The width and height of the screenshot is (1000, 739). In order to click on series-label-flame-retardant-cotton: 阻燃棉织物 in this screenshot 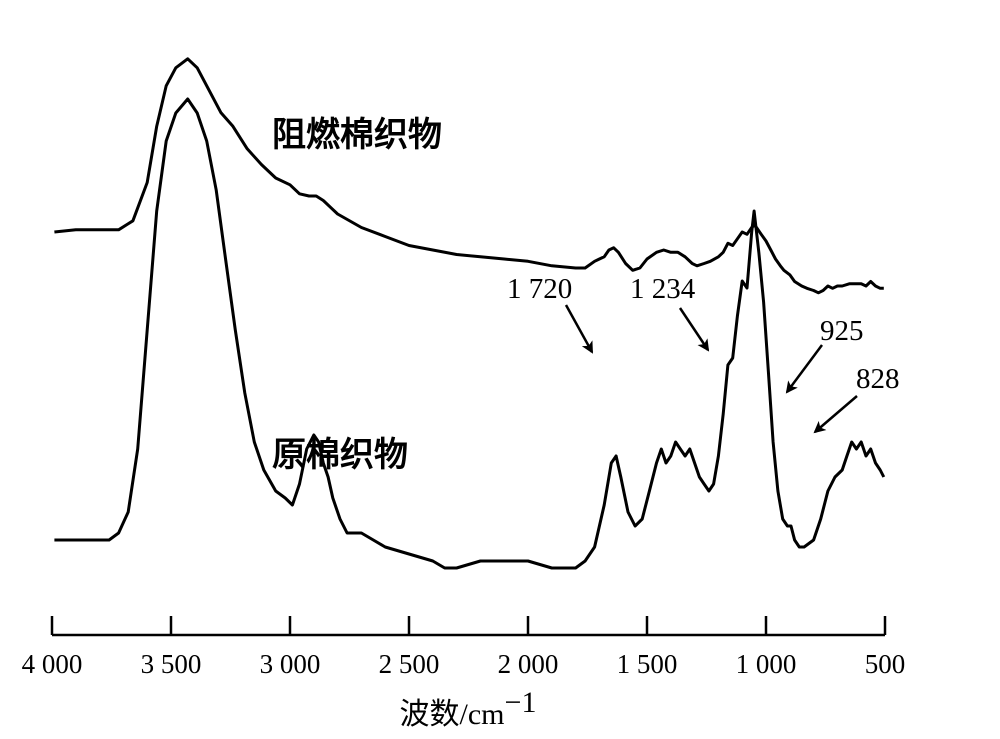, I will do `click(357, 135)`.